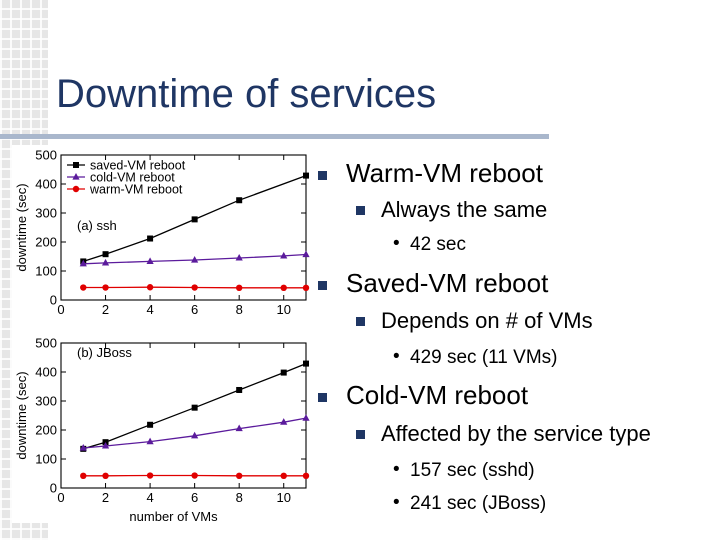  What do you see at coordinates (239, 309) in the screenshot?
I see `chart-ssh-x-tick-label: 8` at bounding box center [239, 309].